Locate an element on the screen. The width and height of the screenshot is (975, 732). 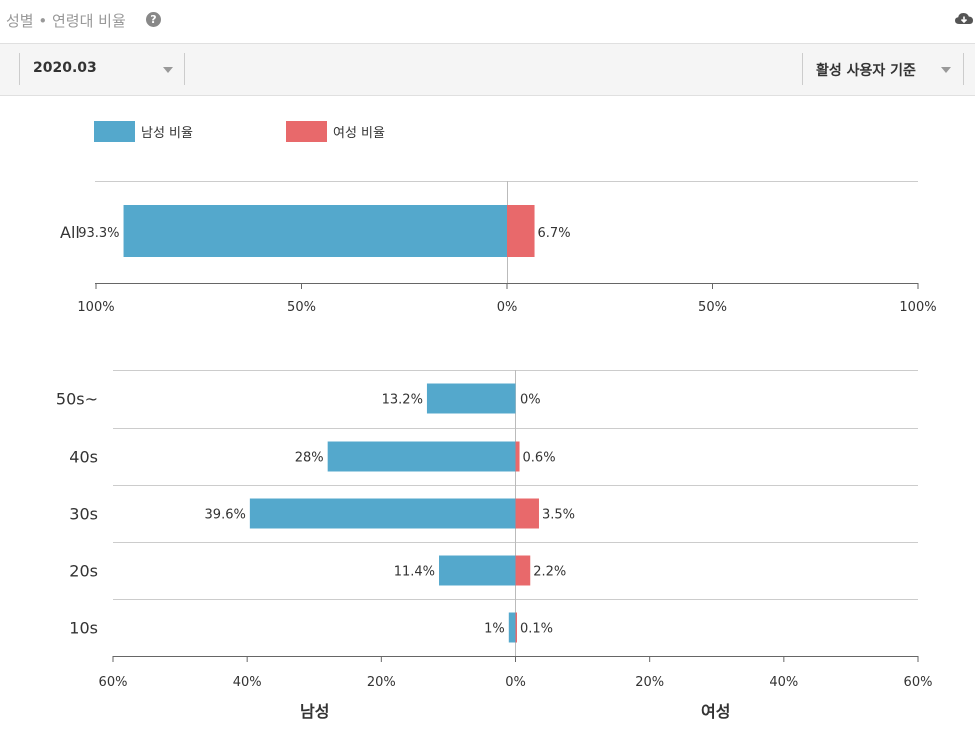
category-label: 20s is located at coordinates (83, 571).